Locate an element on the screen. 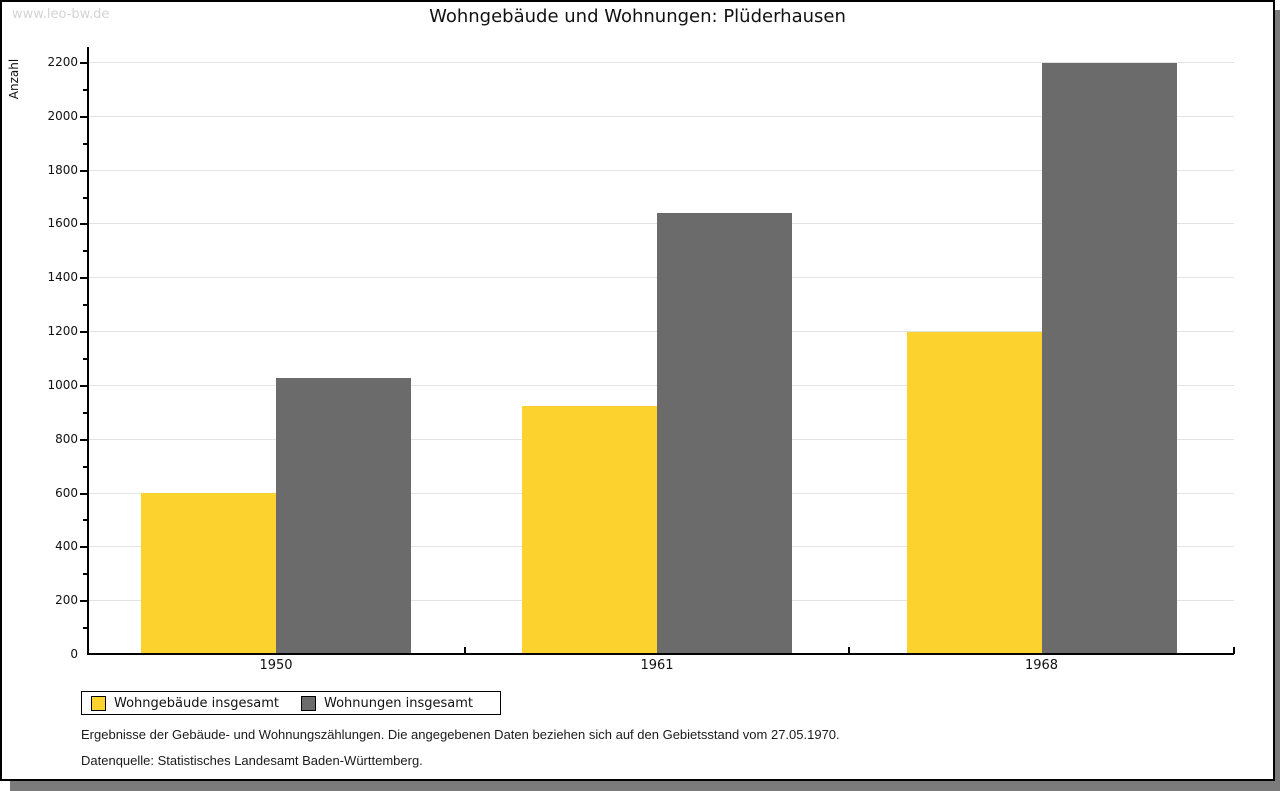  x-axis-label-1950: 1950 is located at coordinates (276, 665).